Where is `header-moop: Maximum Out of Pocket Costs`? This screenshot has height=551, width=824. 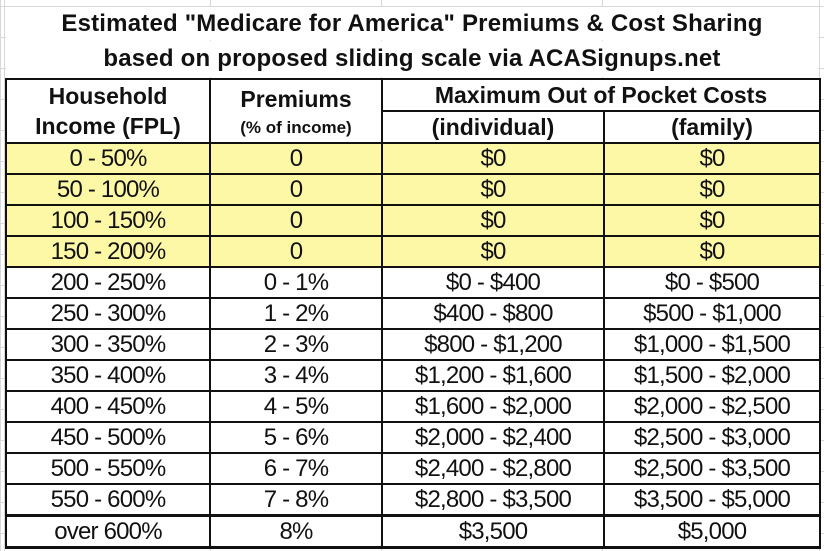
header-moop: Maximum Out of Pocket Costs is located at coordinates (601, 95).